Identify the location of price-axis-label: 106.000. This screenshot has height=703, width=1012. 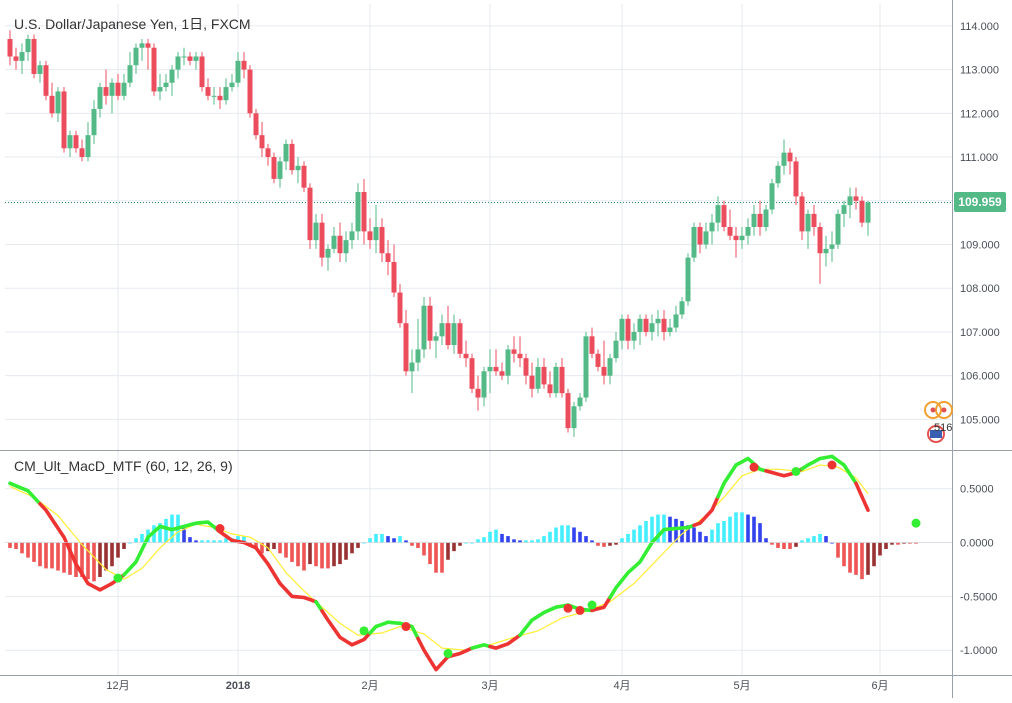
(980, 377).